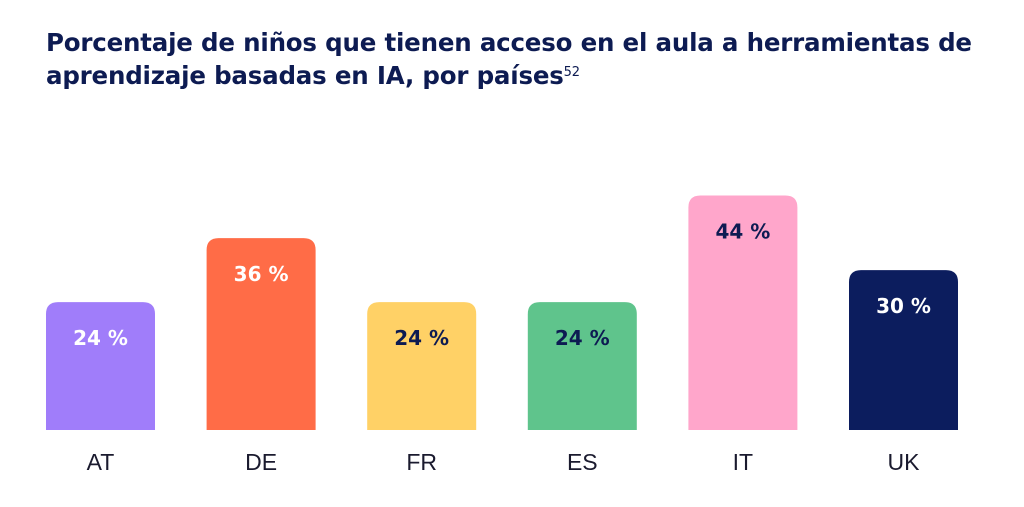 The image size is (1024, 507). What do you see at coordinates (582, 338) in the screenshot?
I see `data-label-es: 24 %` at bounding box center [582, 338].